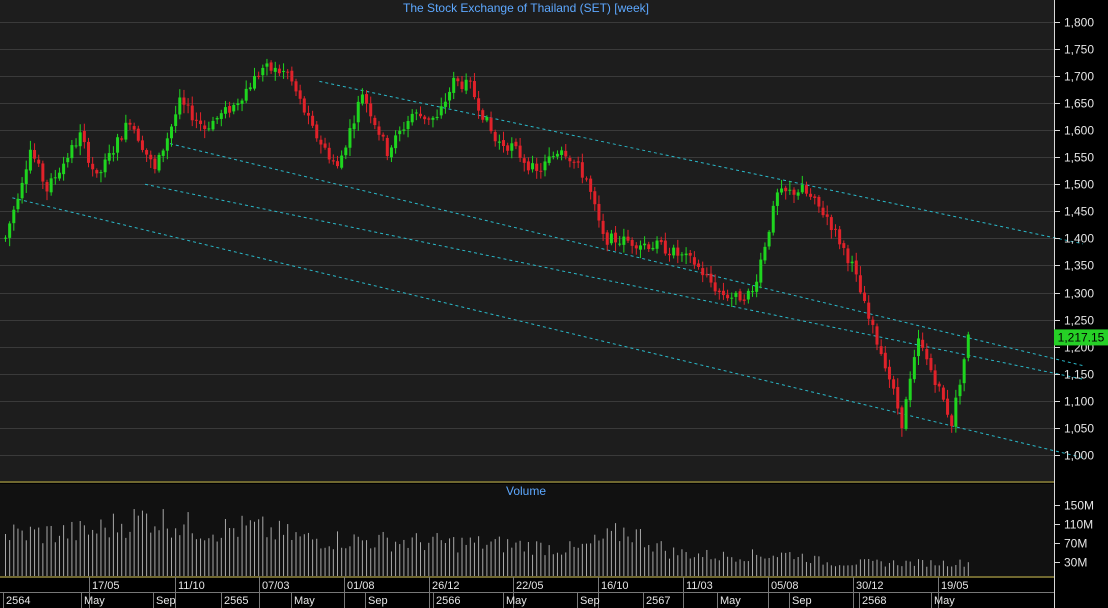 This screenshot has height=608, width=1108. Describe the element at coordinates (1079, 294) in the screenshot. I see `price-tick-label: 1,300` at that location.